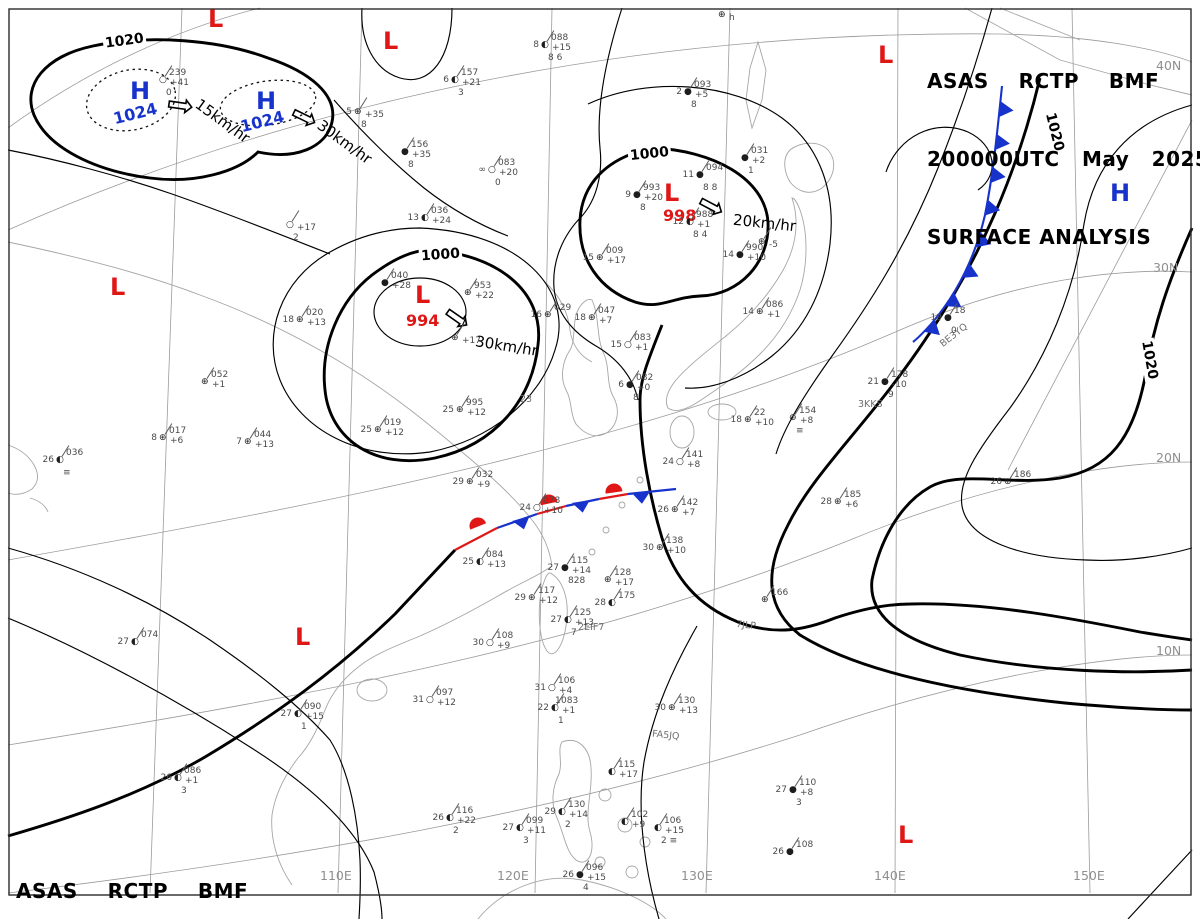 This screenshot has width=1200, height=919. What do you see at coordinates (899, 385) in the screenshot?
I see `station-change: -10` at bounding box center [899, 385].